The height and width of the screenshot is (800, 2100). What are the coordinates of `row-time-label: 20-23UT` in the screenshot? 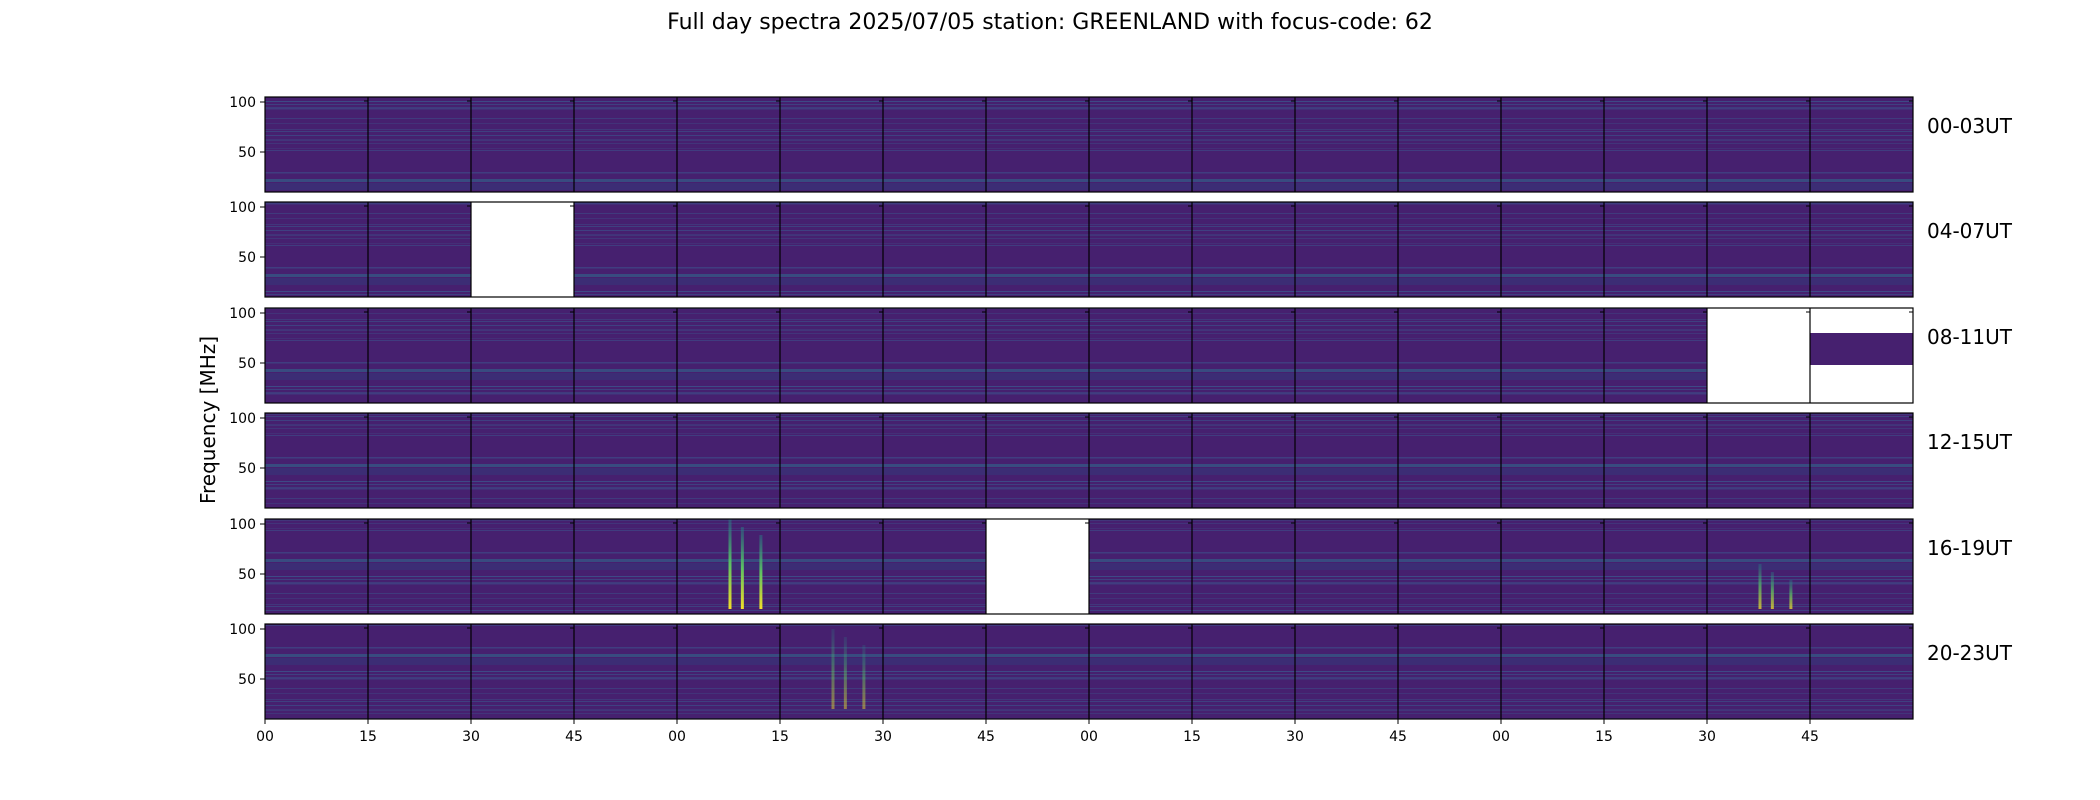 It's located at (1969, 653).